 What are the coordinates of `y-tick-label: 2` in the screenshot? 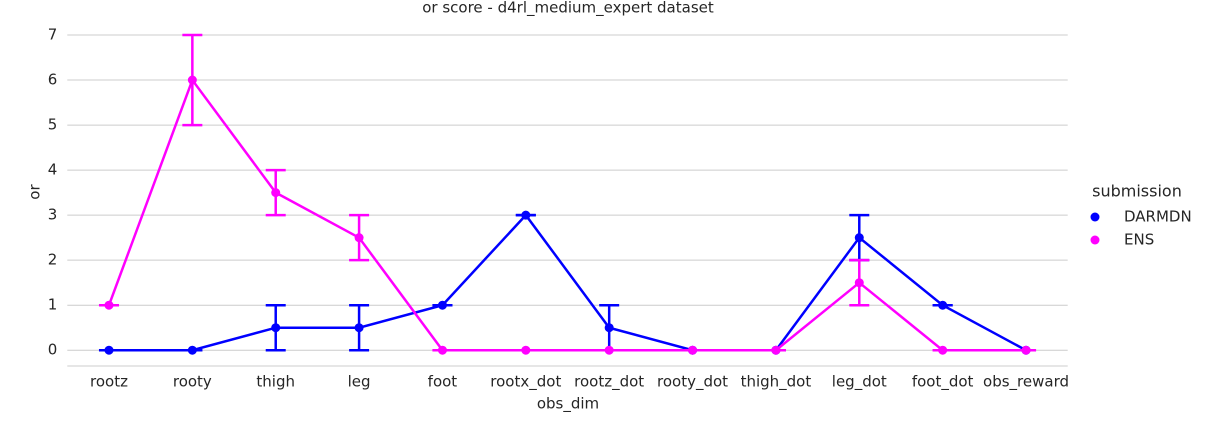 It's located at (53, 260).